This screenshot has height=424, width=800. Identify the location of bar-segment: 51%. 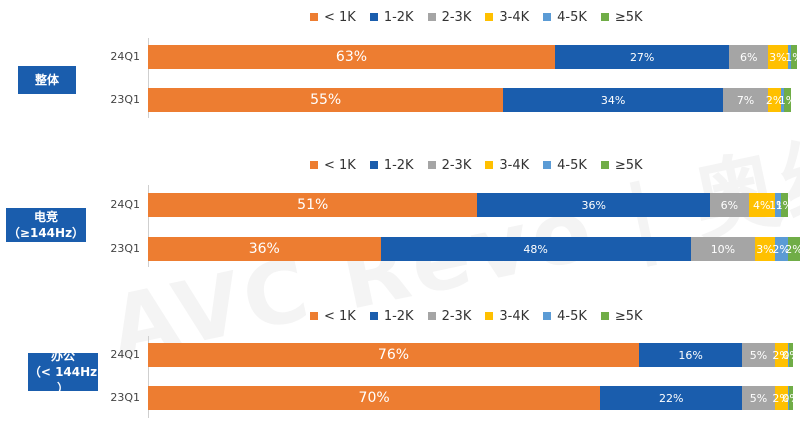
(313, 205).